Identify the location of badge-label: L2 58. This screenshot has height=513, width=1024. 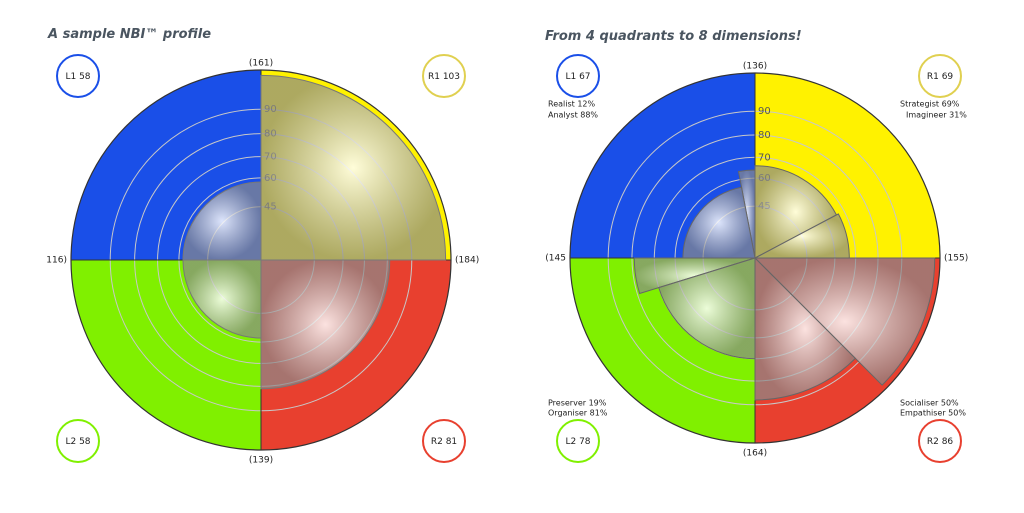
(77, 442).